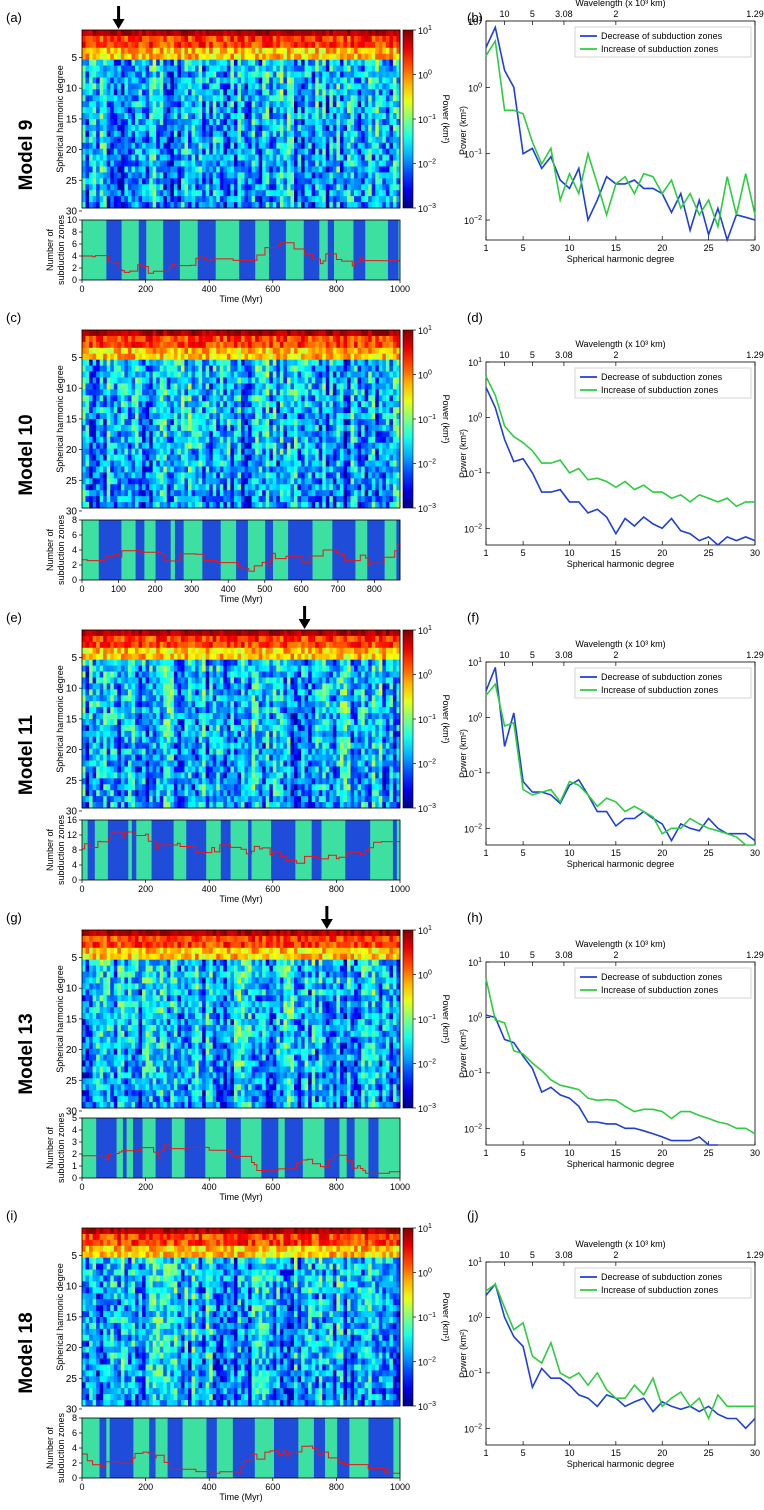 This screenshot has height=1510, width=764. Describe the element at coordinates (377, 250) in the screenshot. I see `strip-segment` at that location.